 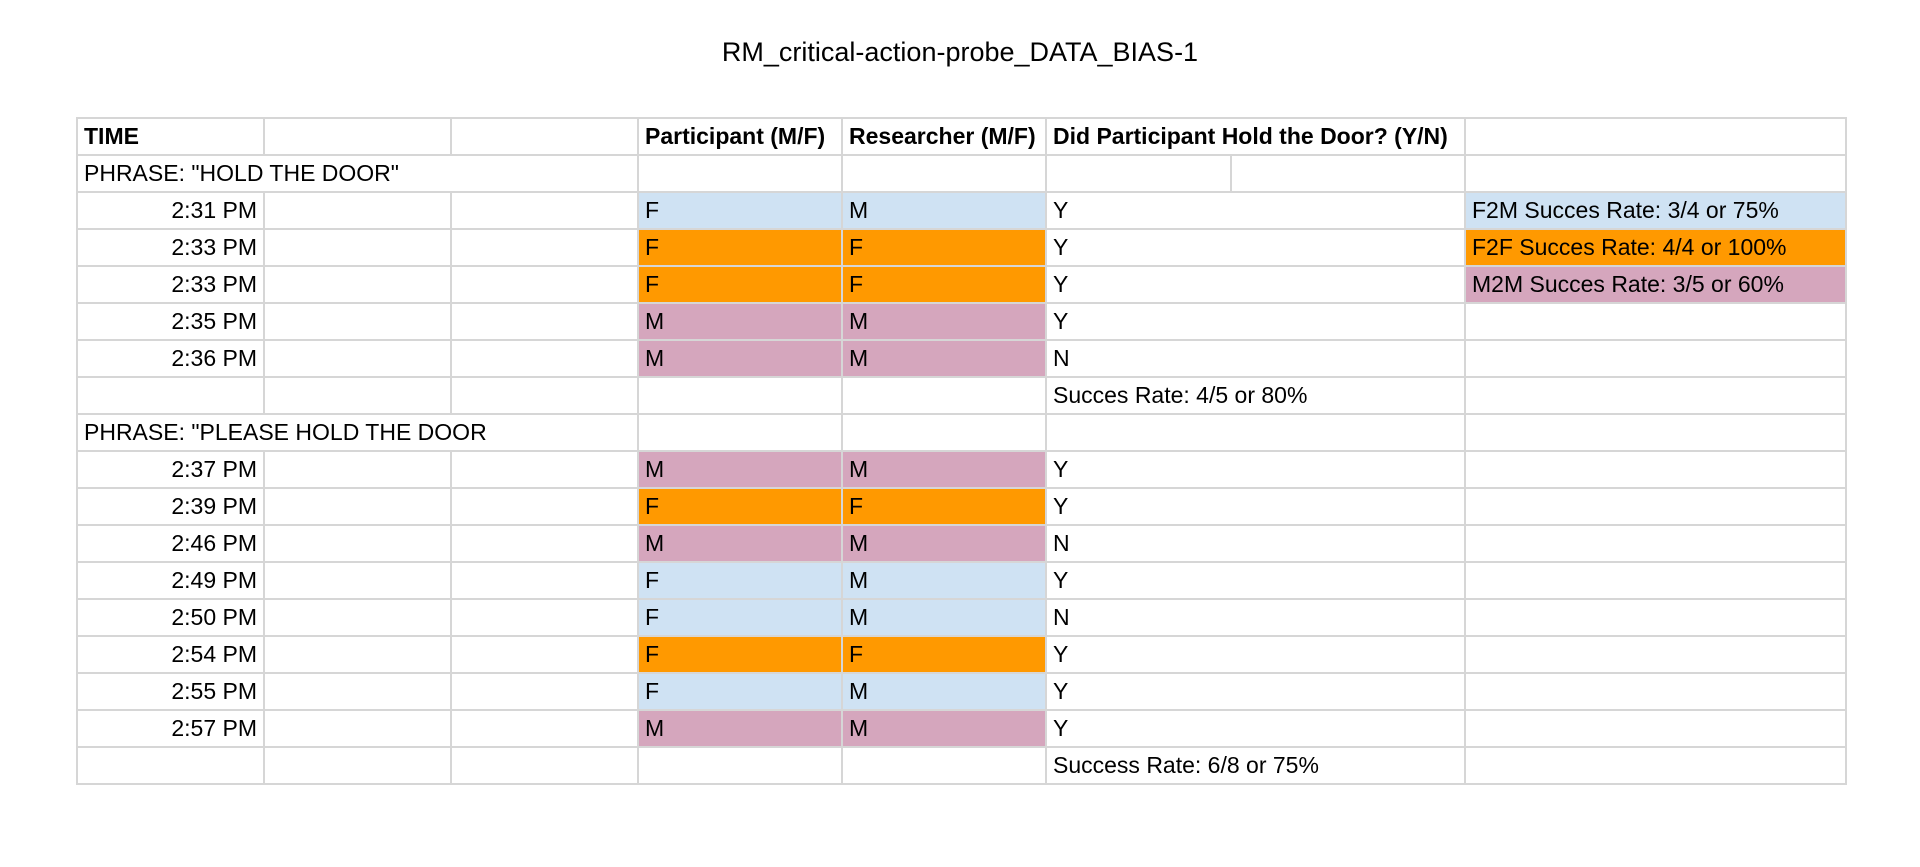 What do you see at coordinates (357, 432) in the screenshot?
I see `section2-phrase: PHRASE: "PLEASE HOLD THE DOOR` at bounding box center [357, 432].